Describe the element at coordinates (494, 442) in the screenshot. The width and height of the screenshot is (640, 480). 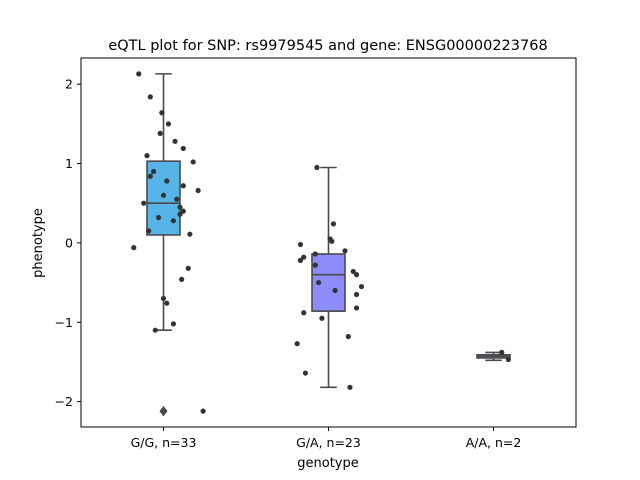
I see `x-tick-label: A/A, n=2` at that location.